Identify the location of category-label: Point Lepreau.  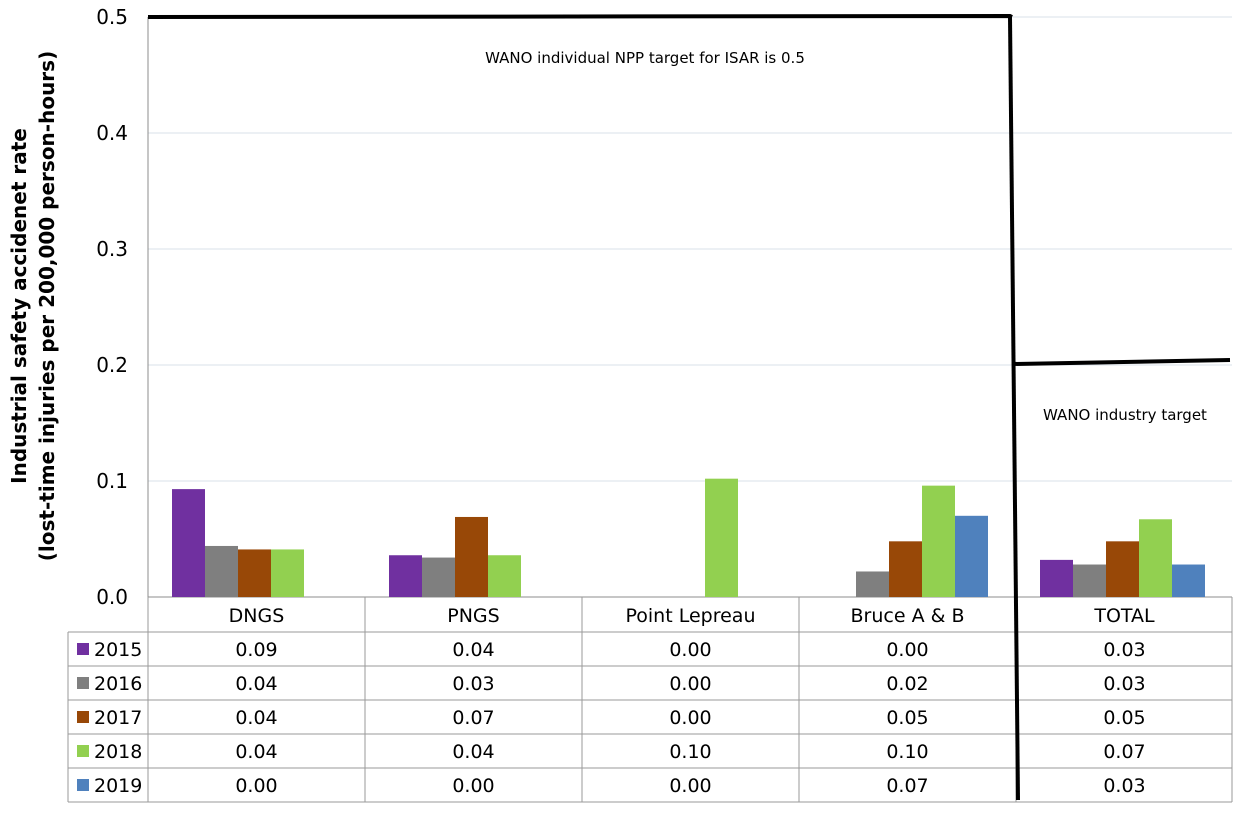
(691, 616).